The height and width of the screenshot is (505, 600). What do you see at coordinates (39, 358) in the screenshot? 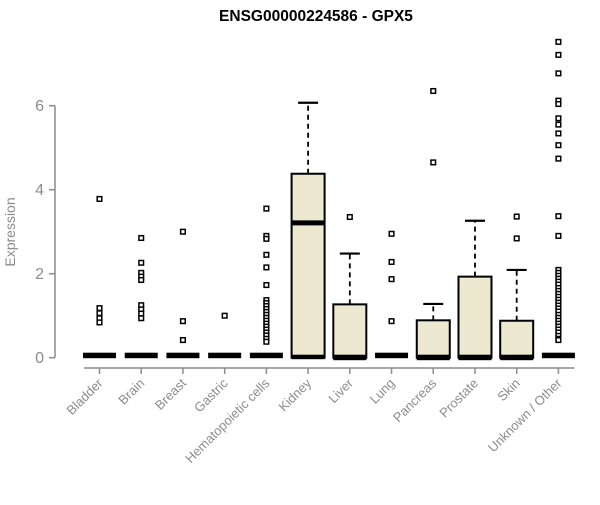
I see `y-tick-label: 0` at bounding box center [39, 358].